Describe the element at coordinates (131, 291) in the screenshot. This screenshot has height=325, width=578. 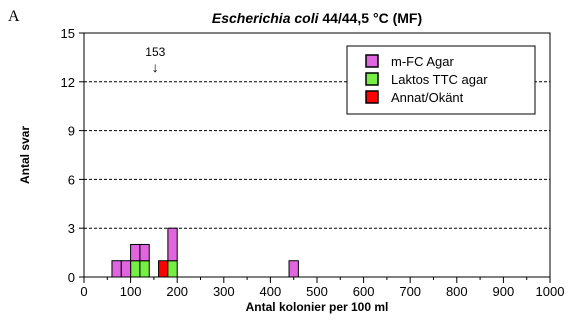
I see `x-tick-label-100: 100` at that location.